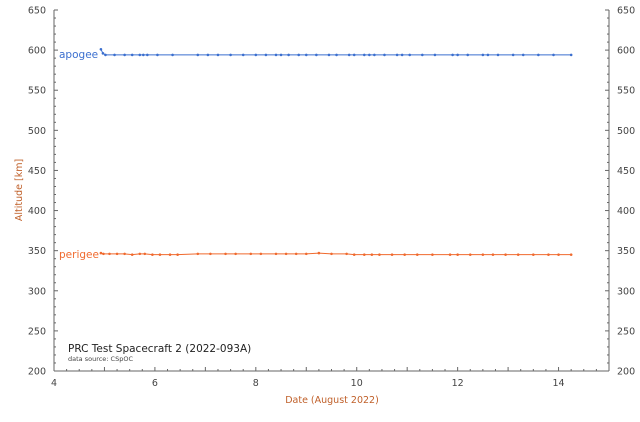 This screenshot has width=640, height=422. What do you see at coordinates (332, 400) in the screenshot?
I see `x-axis-label: Date (August 2022)` at bounding box center [332, 400].